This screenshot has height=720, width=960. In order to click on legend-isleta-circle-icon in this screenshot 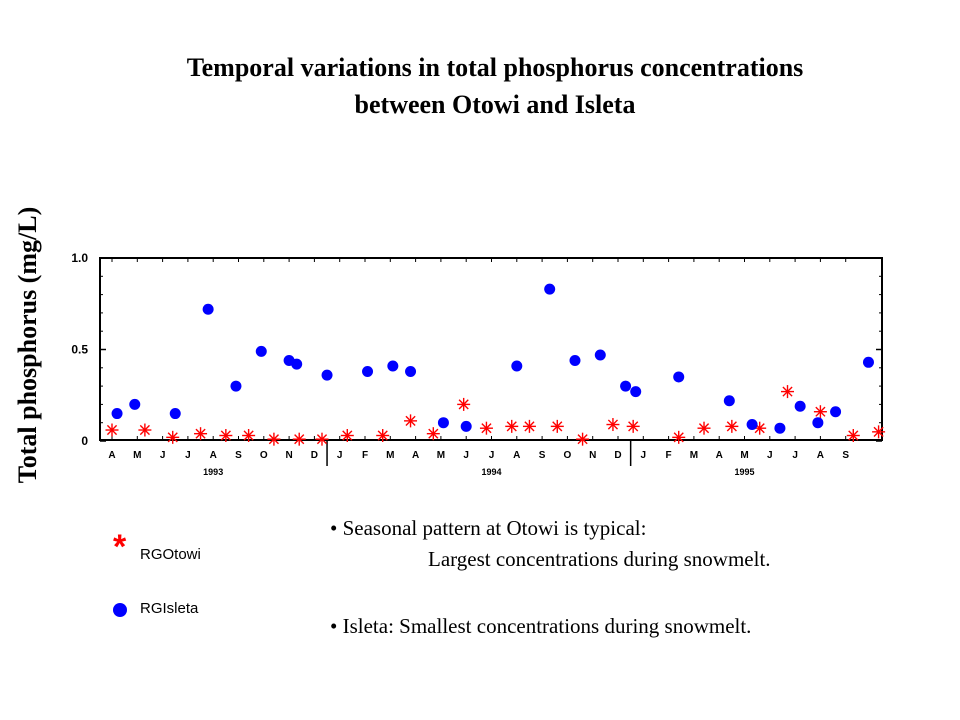, I will do `click(120, 610)`.